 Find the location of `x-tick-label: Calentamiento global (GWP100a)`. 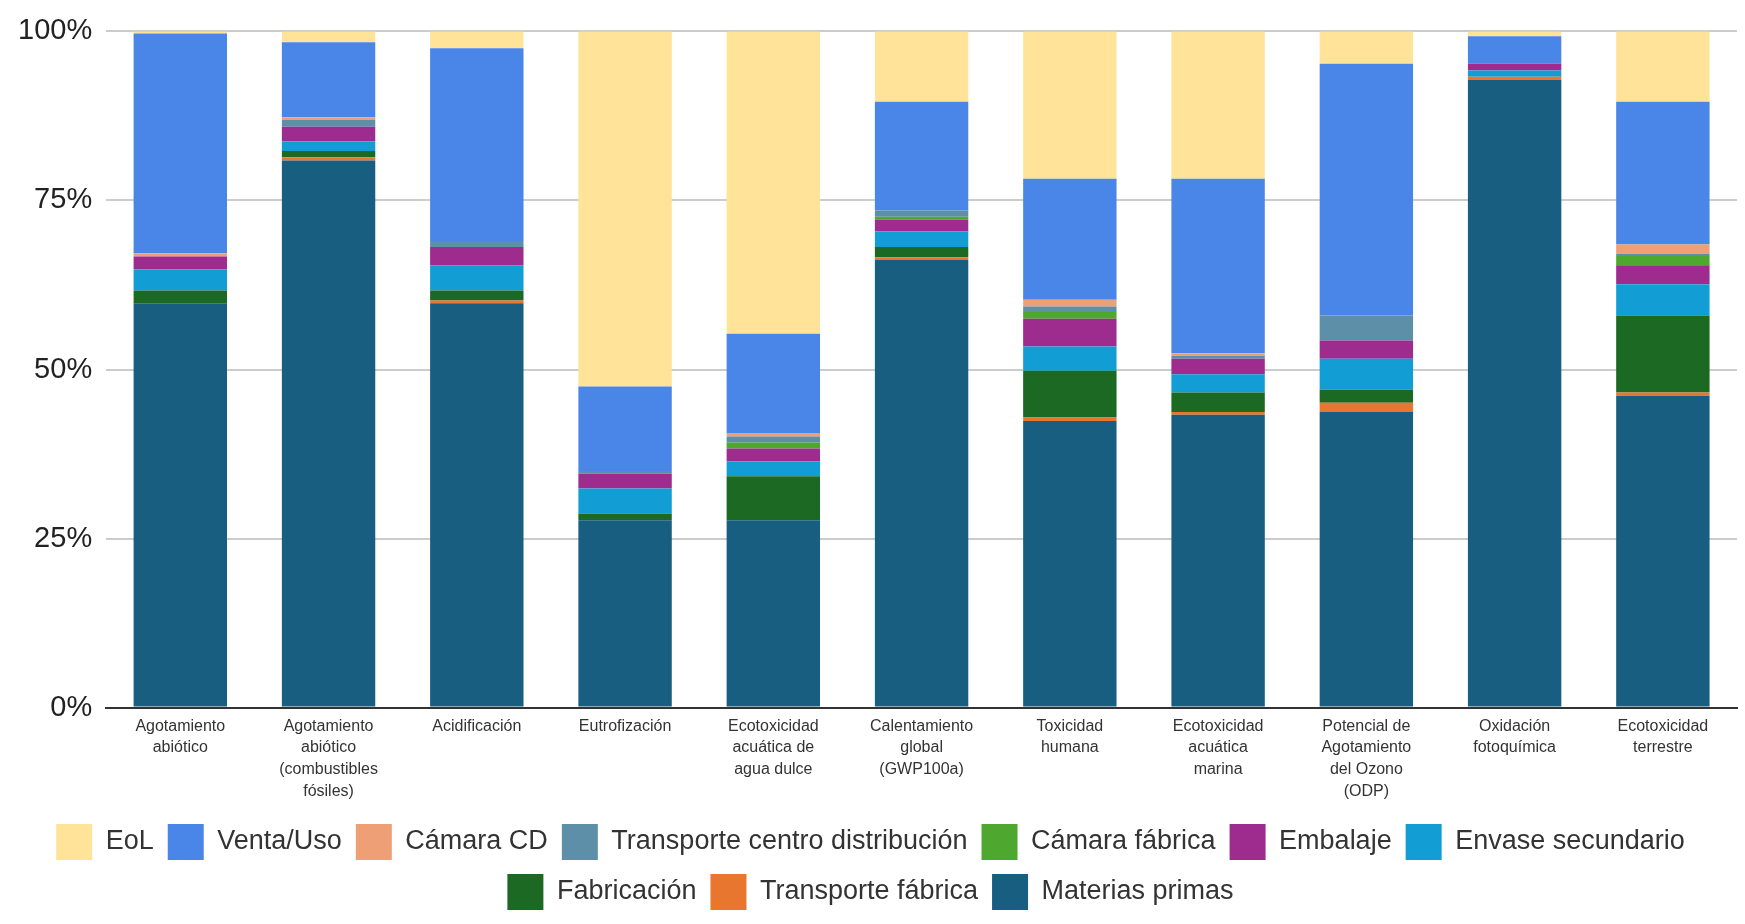

x-tick-label: Calentamiento global (GWP100a) is located at coordinates (922, 747).